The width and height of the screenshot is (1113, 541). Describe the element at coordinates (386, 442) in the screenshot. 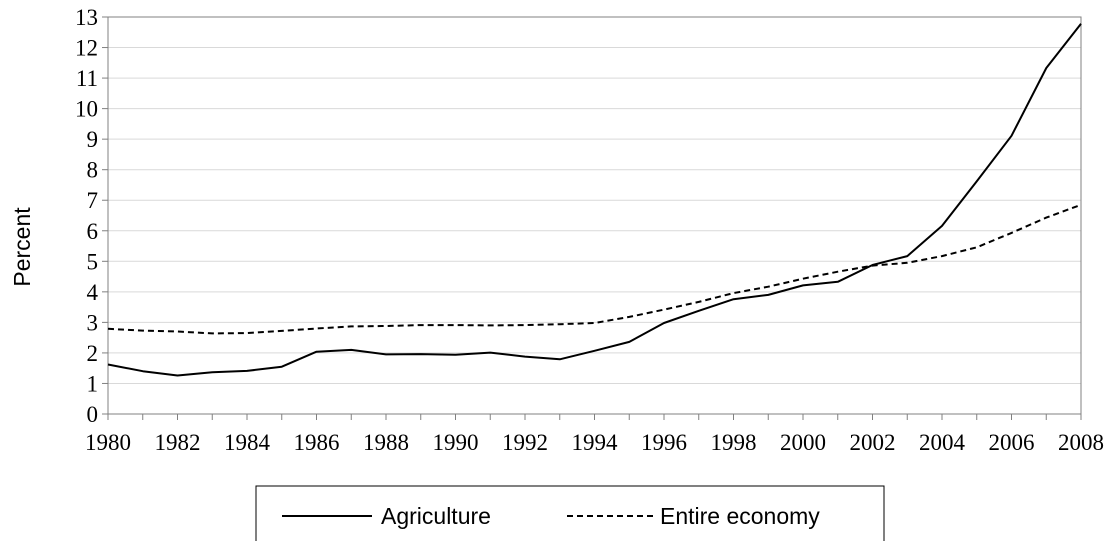

I see `x-tick-label-1988: 1988` at that location.